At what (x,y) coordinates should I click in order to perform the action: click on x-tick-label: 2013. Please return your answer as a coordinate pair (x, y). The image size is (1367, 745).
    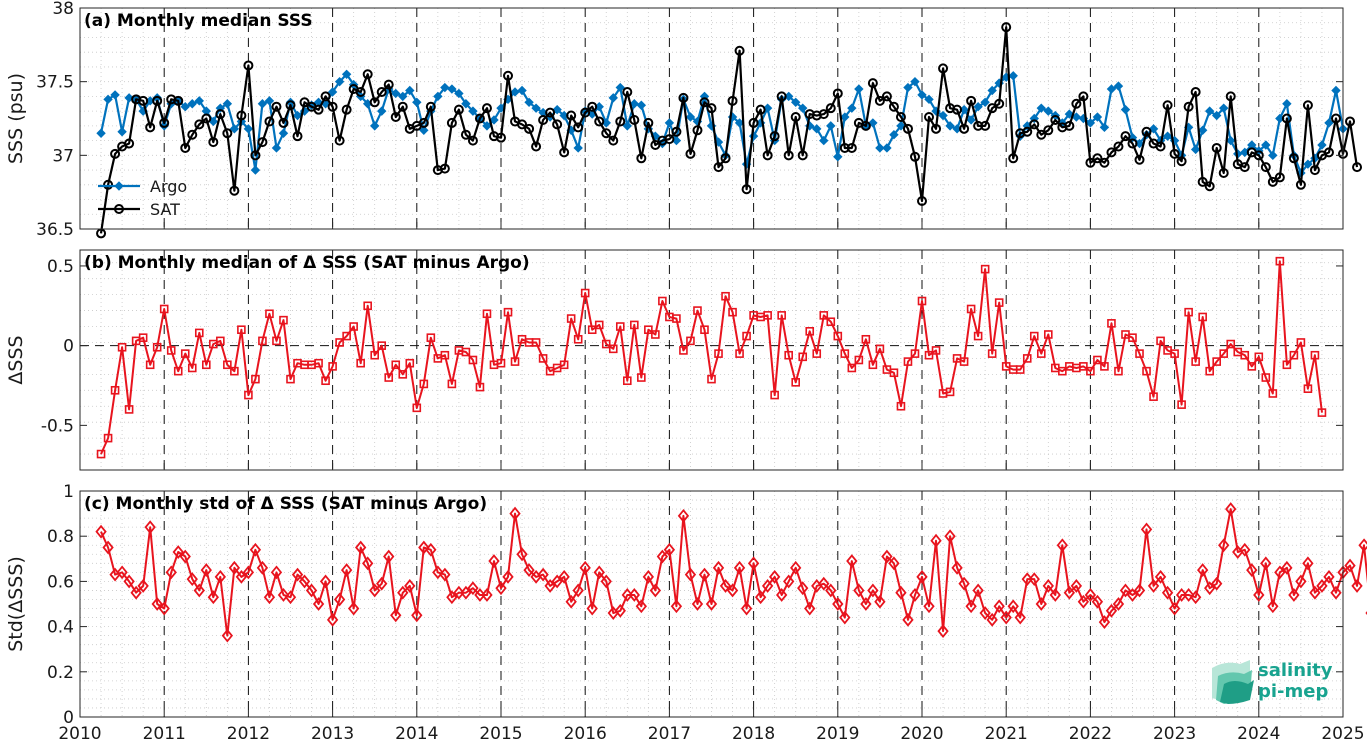
    Looking at the image, I should click on (332, 734).